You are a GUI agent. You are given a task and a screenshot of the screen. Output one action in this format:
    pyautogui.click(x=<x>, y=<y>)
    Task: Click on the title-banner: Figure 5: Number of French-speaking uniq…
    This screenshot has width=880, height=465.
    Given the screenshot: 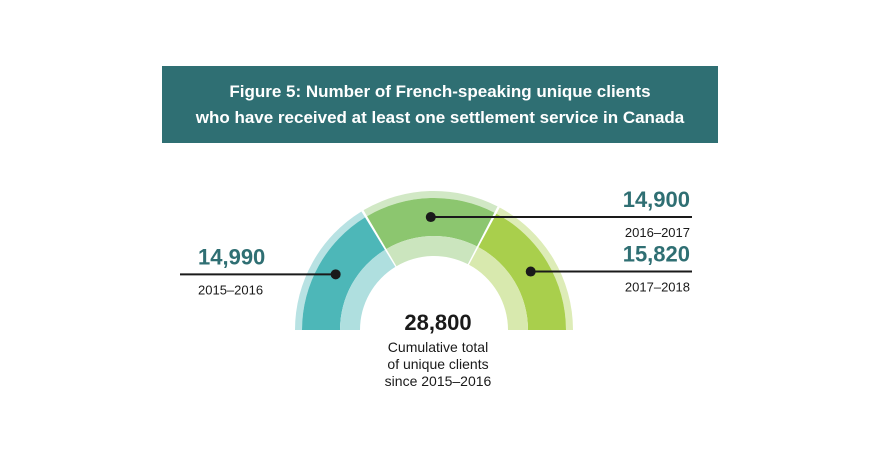 What is the action you would take?
    pyautogui.click(x=440, y=104)
    